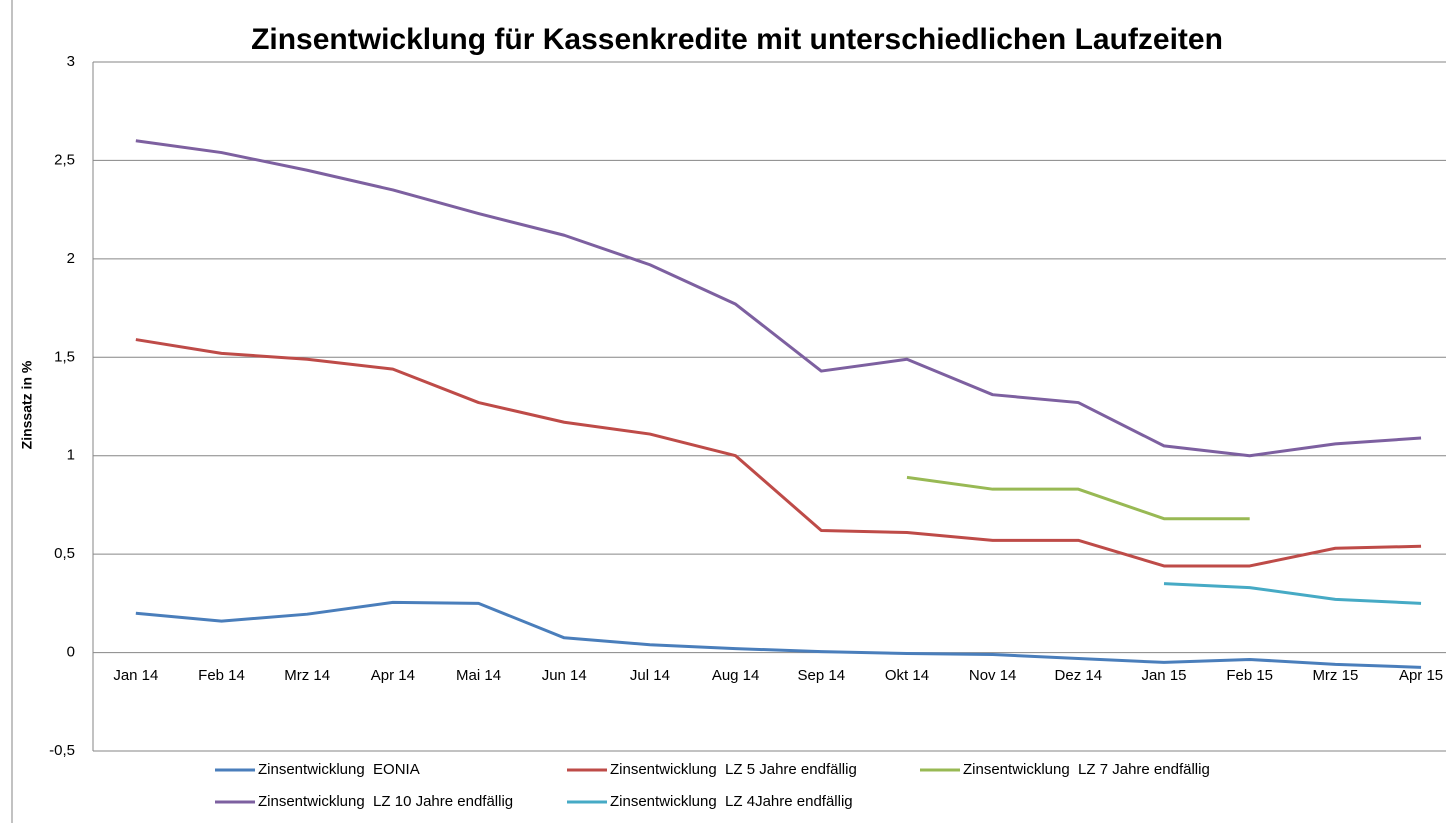  What do you see at coordinates (71, 61) in the screenshot?
I see `y-tick-label: 3` at bounding box center [71, 61].